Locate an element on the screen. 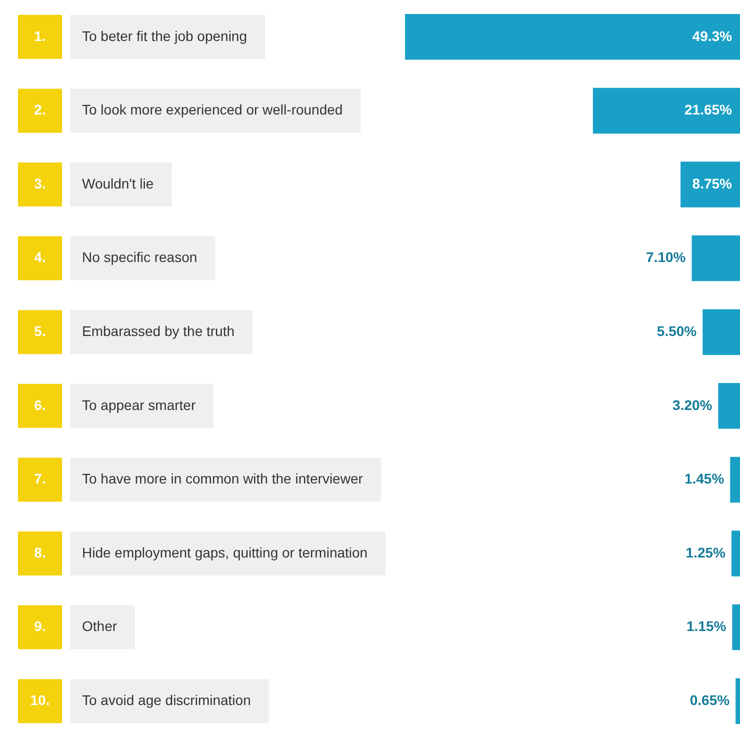 The width and height of the screenshot is (740, 738). text: 10. is located at coordinates (40, 700).